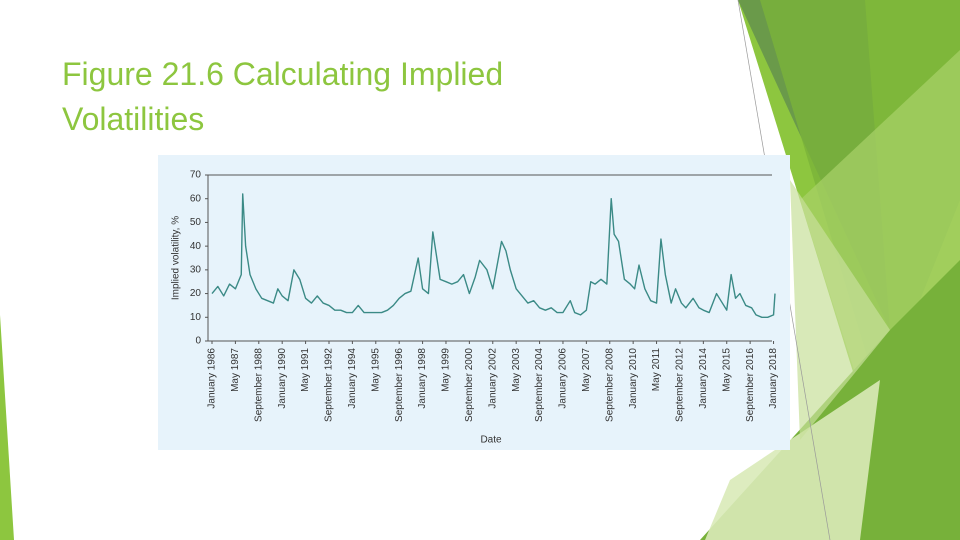  Describe the element at coordinates (196, 317) in the screenshot. I see `y-tick-label: 10` at that location.